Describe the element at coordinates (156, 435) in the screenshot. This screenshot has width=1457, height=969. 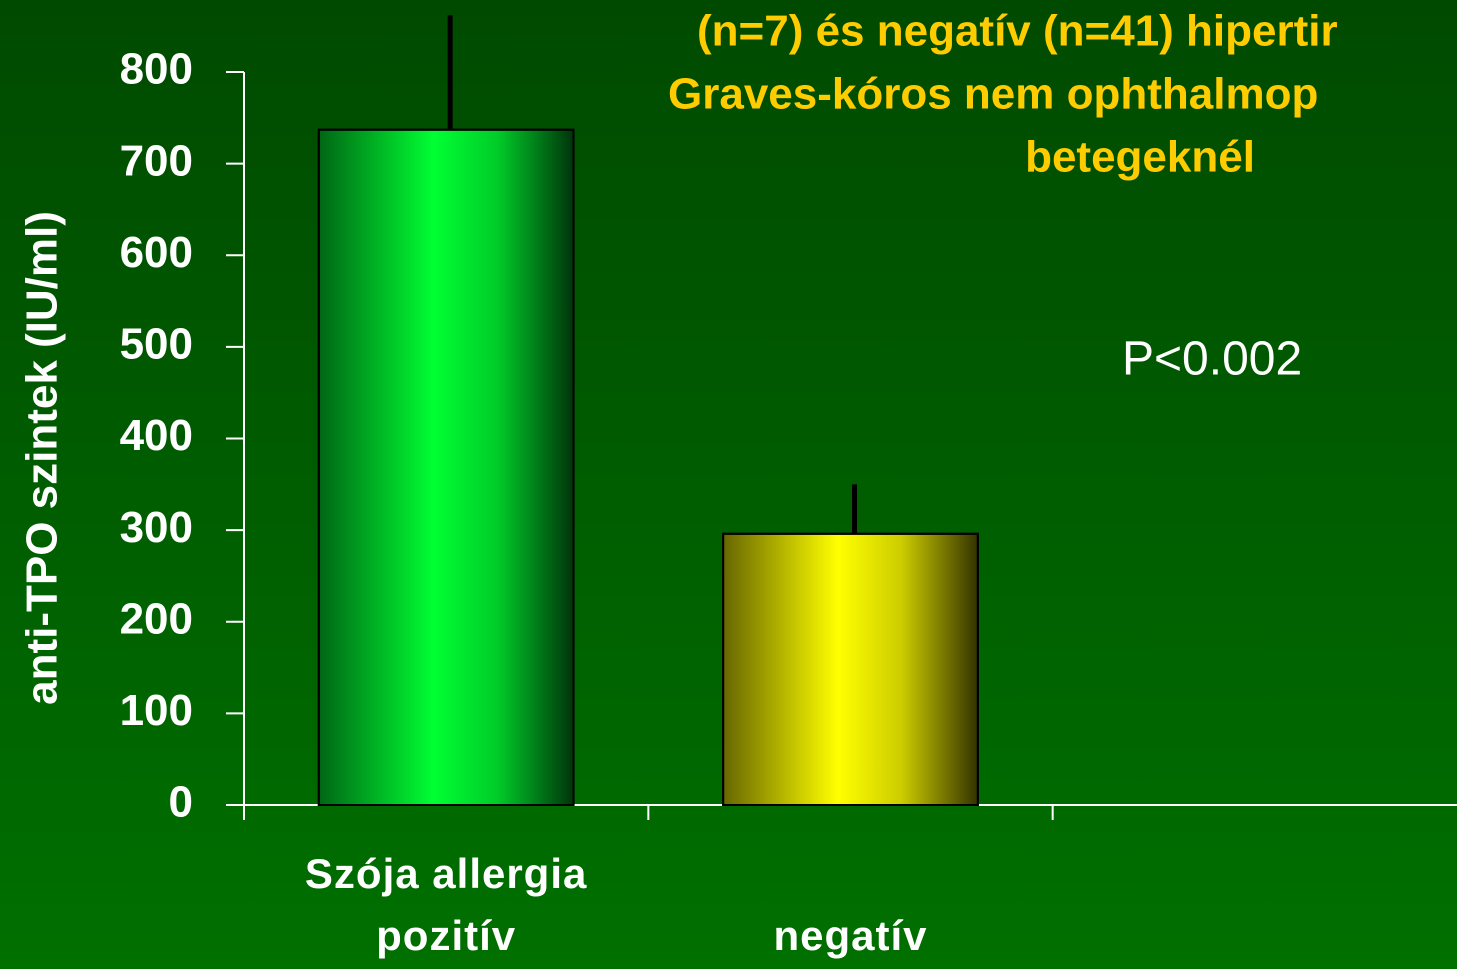
I see `y-tick-label: 400` at that location.